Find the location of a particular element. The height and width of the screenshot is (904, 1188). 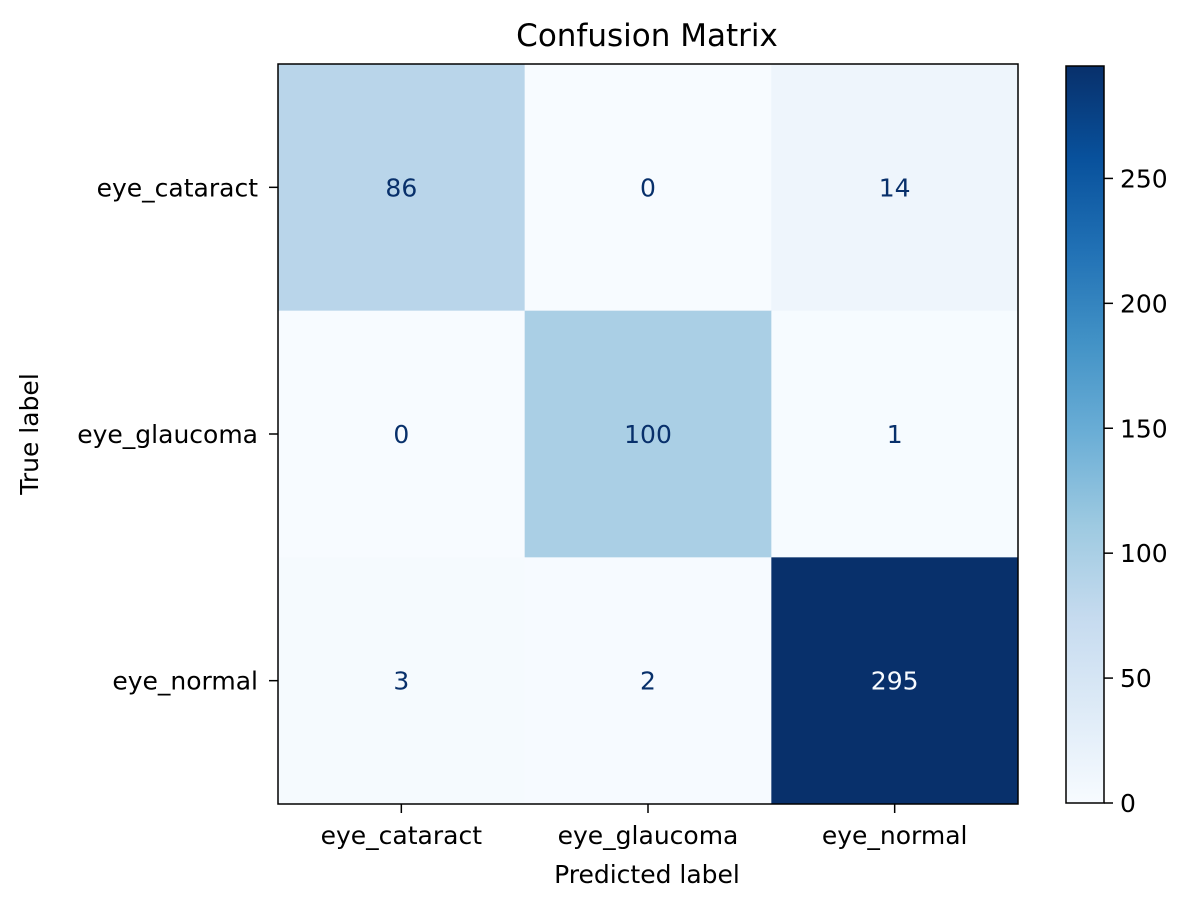

cell-value-label: 100 is located at coordinates (648, 434).